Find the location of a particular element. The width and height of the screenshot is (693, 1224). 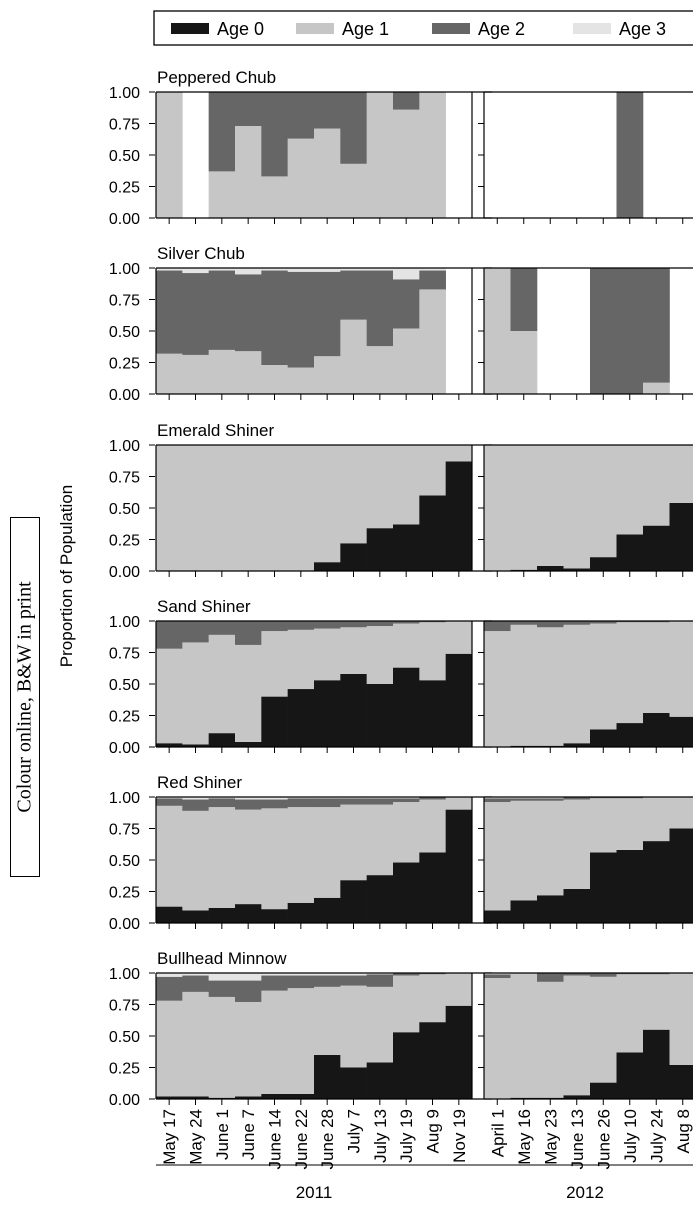

legend-label-age-1: Age 1 is located at coordinates (365, 29).